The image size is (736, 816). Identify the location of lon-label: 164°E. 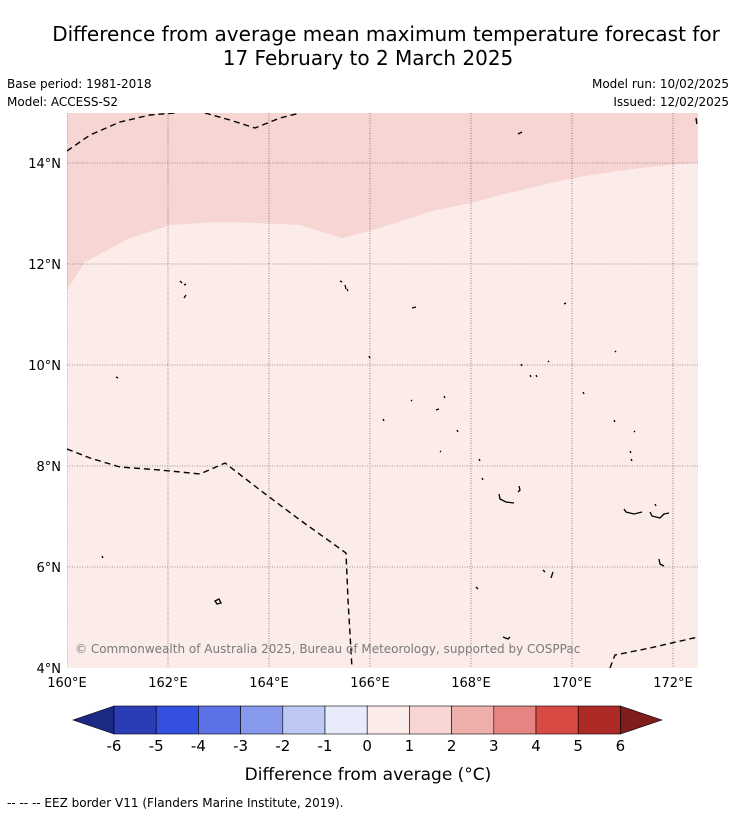
(269, 683).